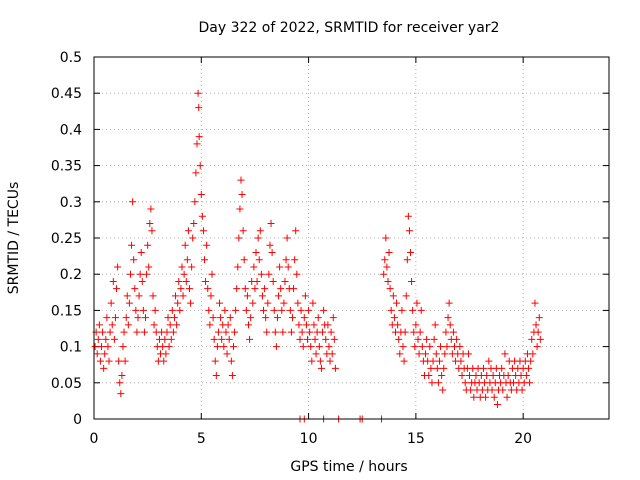 This screenshot has width=640, height=480. Describe the element at coordinates (66, 94) in the screenshot. I see `y-tick-label: 0.45` at that location.